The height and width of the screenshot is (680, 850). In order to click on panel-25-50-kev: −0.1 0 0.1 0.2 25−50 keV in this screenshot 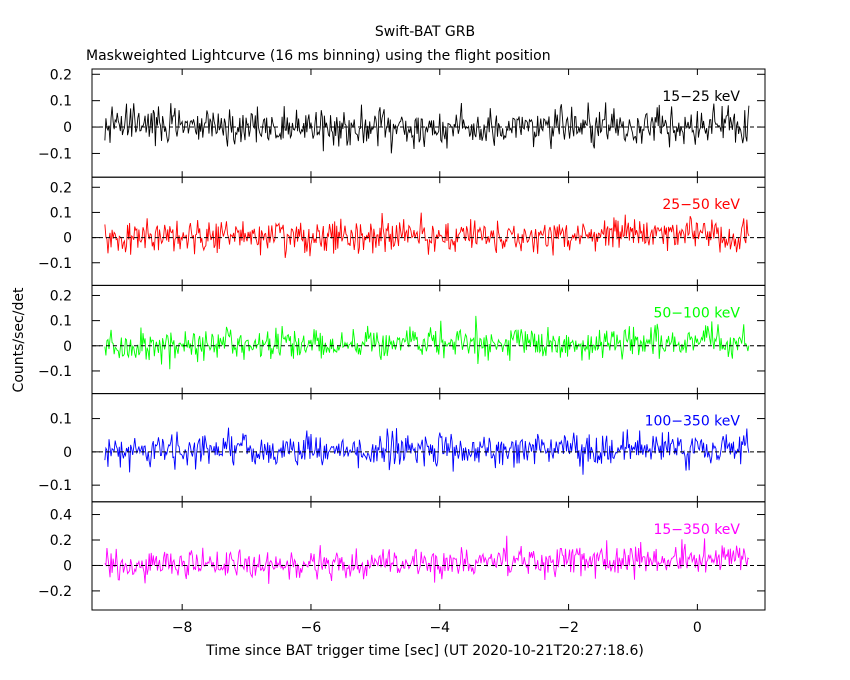, I will do `click(402, 231)`.